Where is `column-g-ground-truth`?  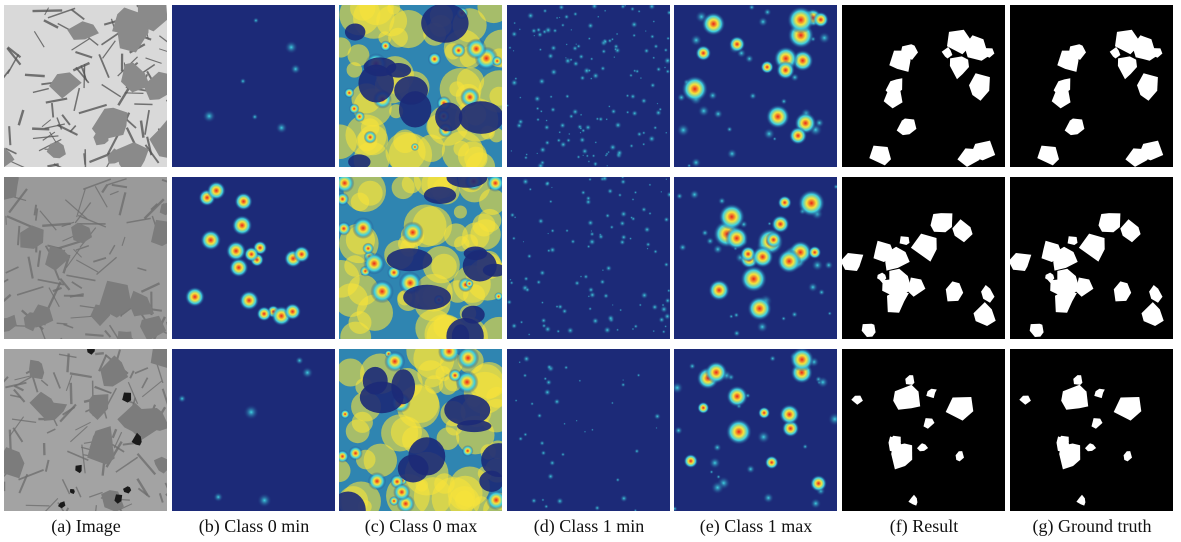 column-g-ground-truth is located at coordinates (1091, 259).